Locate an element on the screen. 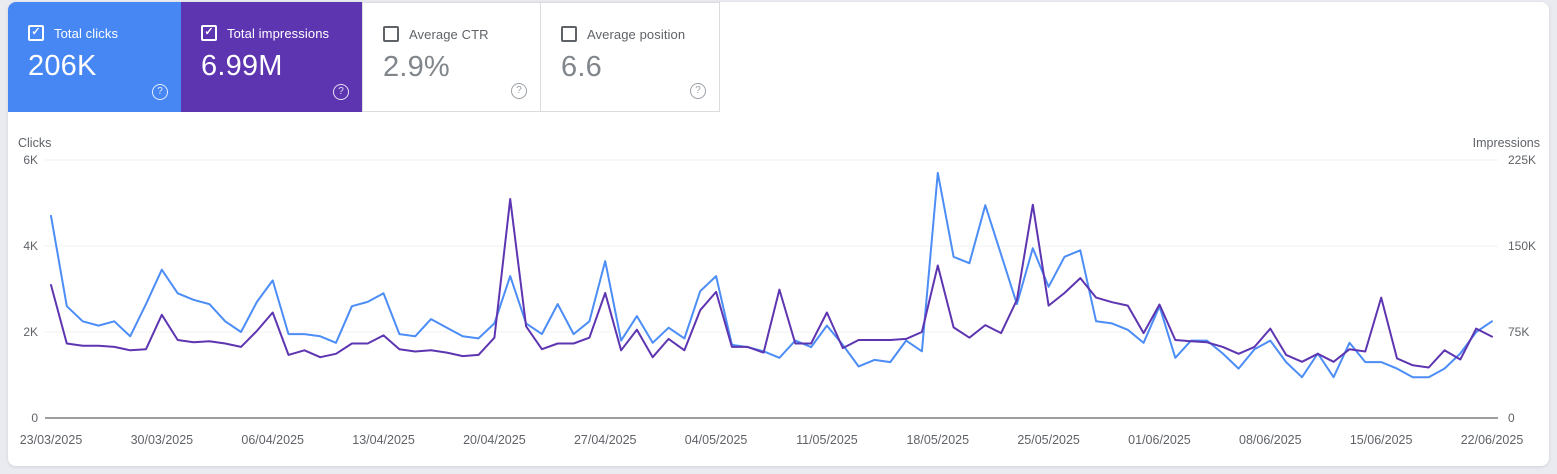 The image size is (1557, 474). average-position-checkbox is located at coordinates (569, 34).